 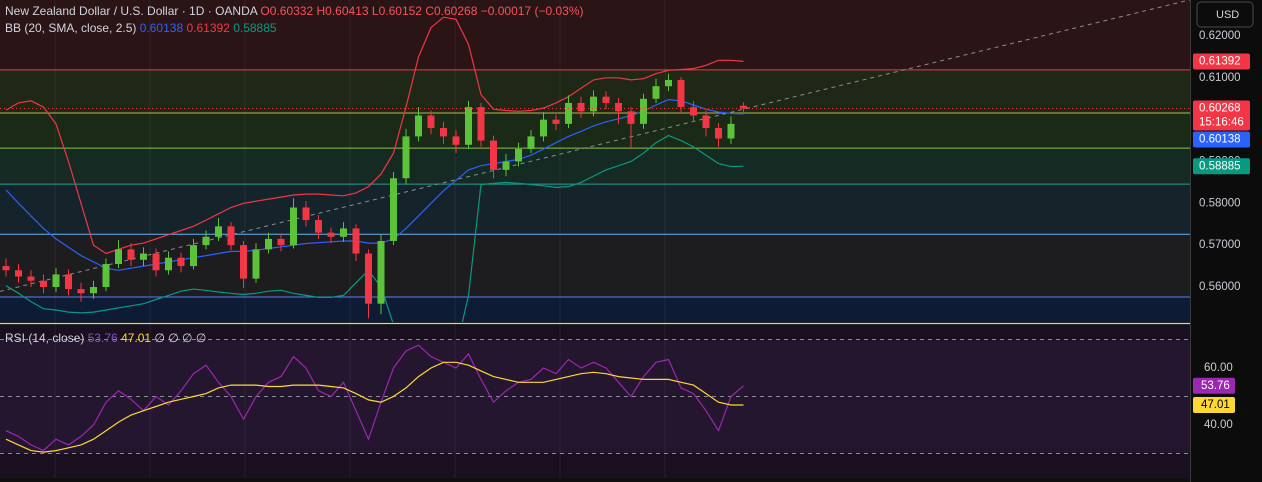 I want to click on ohlc-value: 0.60332, so click(x=292, y=11).